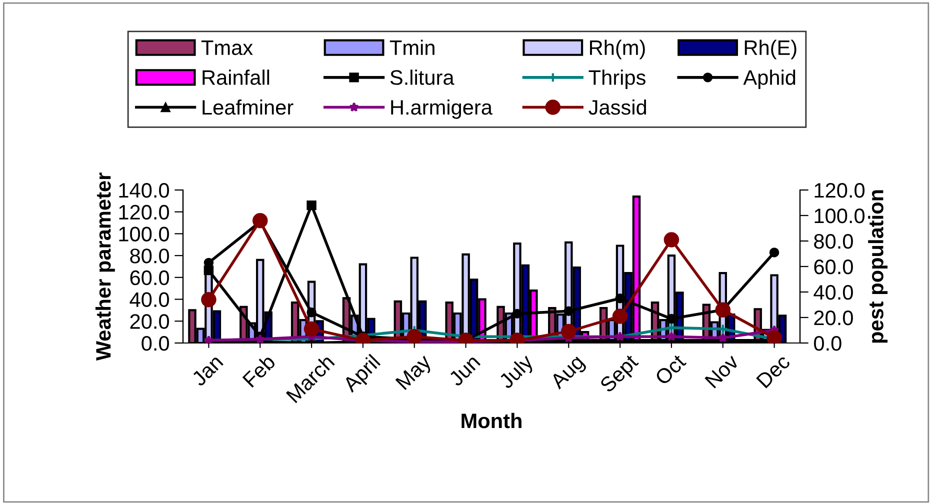 The width and height of the screenshot is (934, 504). Describe the element at coordinates (236, 77) in the screenshot. I see `legend-label: Rainfall` at that location.